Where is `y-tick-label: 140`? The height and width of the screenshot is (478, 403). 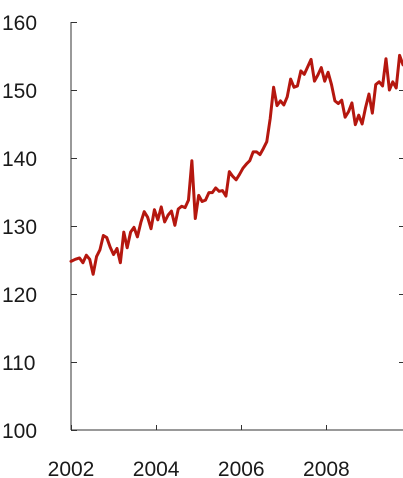
y-tick-label: 140 is located at coordinates (19, 159).